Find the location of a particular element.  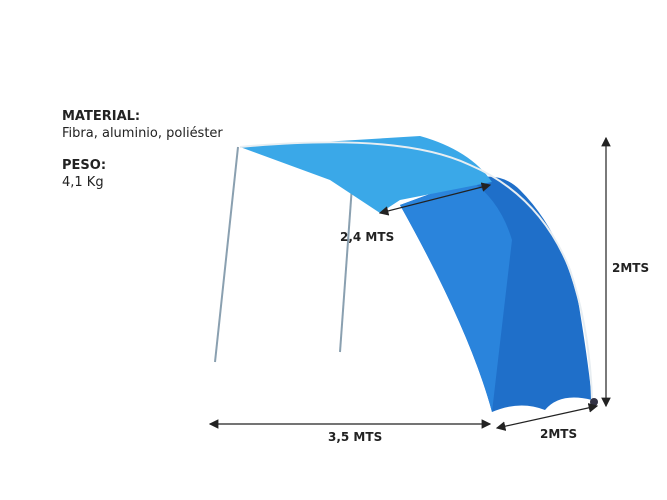

dimension-label: 3,5 MTS is located at coordinates (355, 437).